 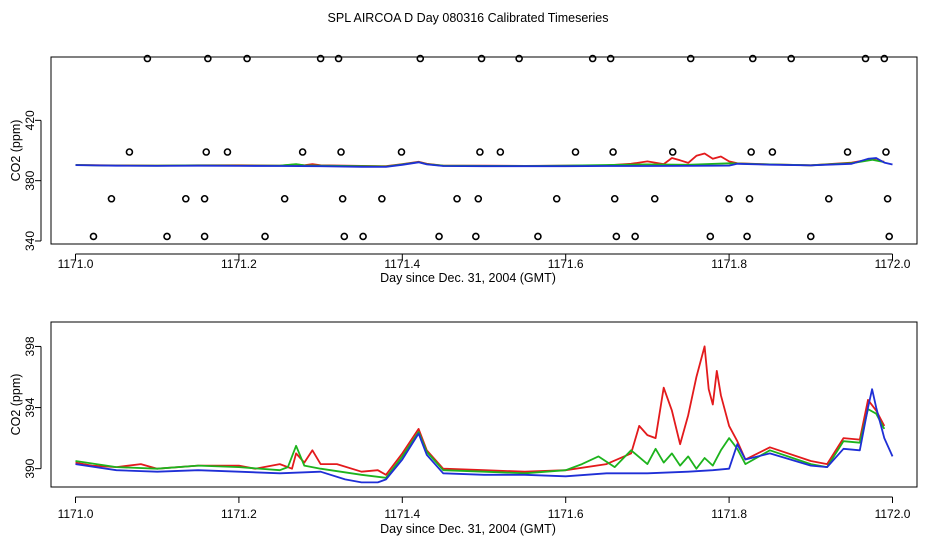 I want to click on series-line-blue, so click(x=484, y=162).